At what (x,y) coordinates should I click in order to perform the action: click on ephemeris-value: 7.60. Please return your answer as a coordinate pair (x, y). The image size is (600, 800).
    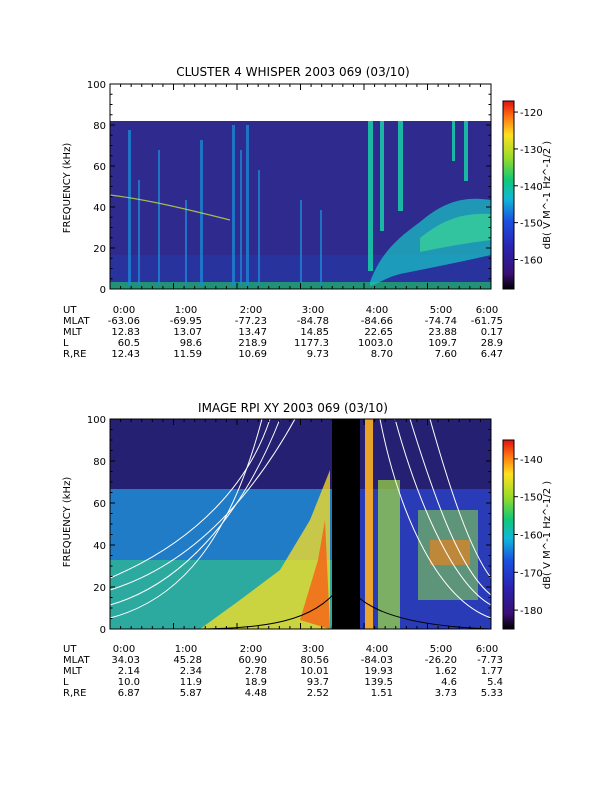
    Looking at the image, I should click on (446, 354).